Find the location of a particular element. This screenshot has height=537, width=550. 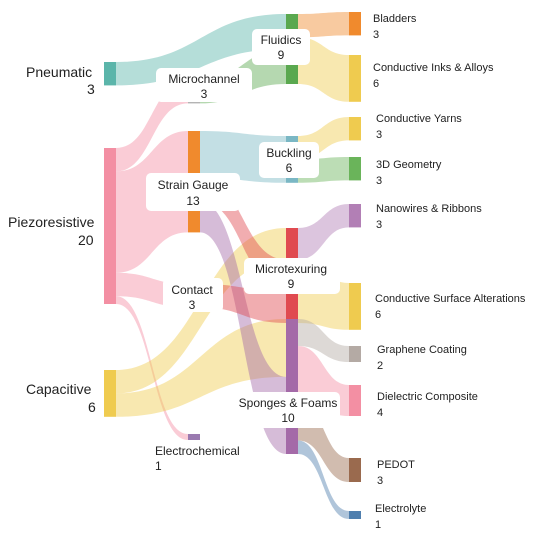

label-pneumatic-value: 3 is located at coordinates (91, 89).